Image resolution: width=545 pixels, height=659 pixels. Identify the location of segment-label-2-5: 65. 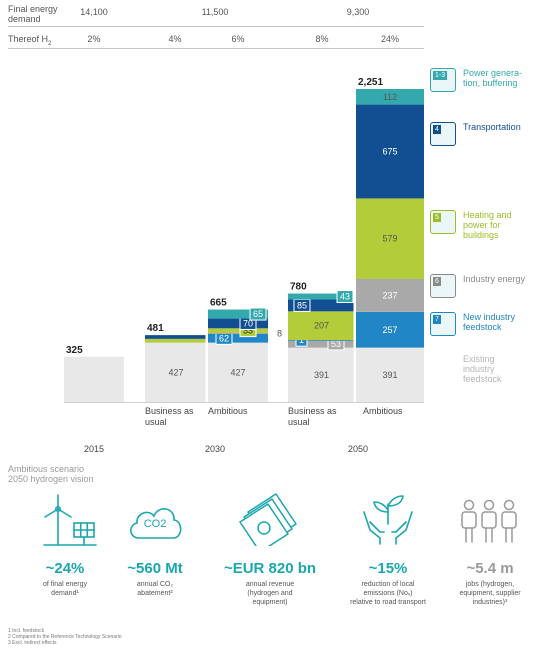
(258, 314).